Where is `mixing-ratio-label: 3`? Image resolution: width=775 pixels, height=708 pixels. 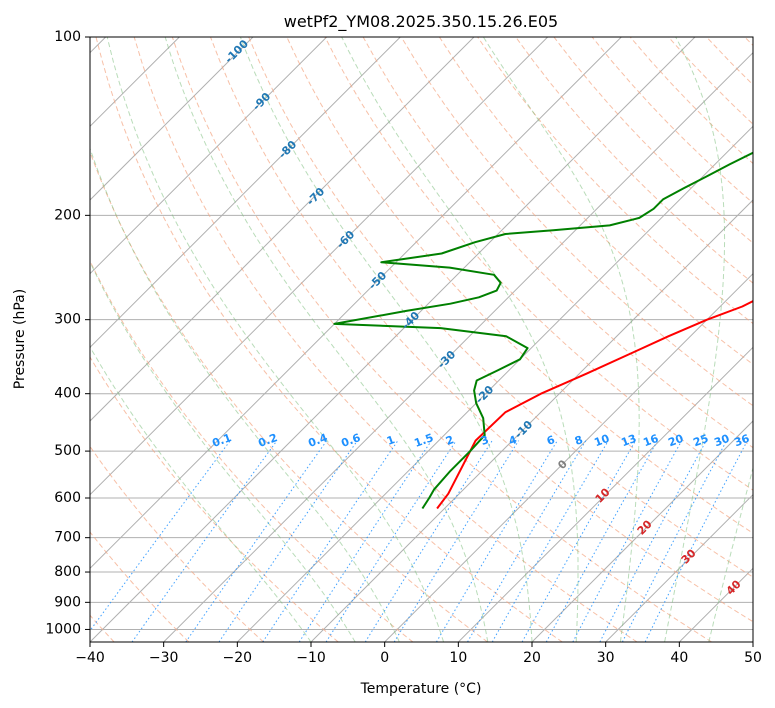
mixing-ratio-label: 3 is located at coordinates (485, 440).